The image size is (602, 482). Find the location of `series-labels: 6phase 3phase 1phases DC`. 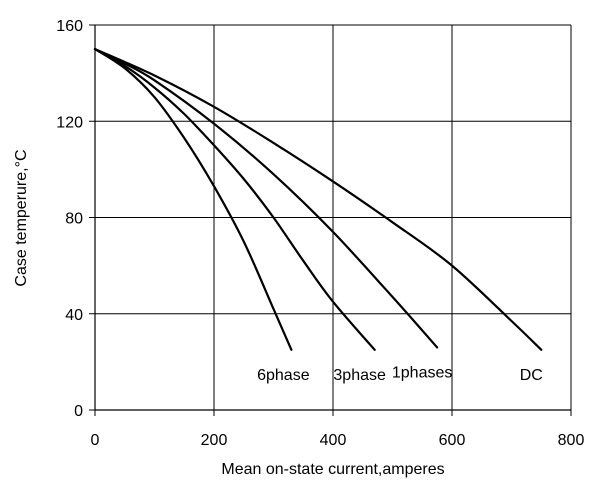

series-labels: 6phase 3phase 1phases DC is located at coordinates (400, 373).